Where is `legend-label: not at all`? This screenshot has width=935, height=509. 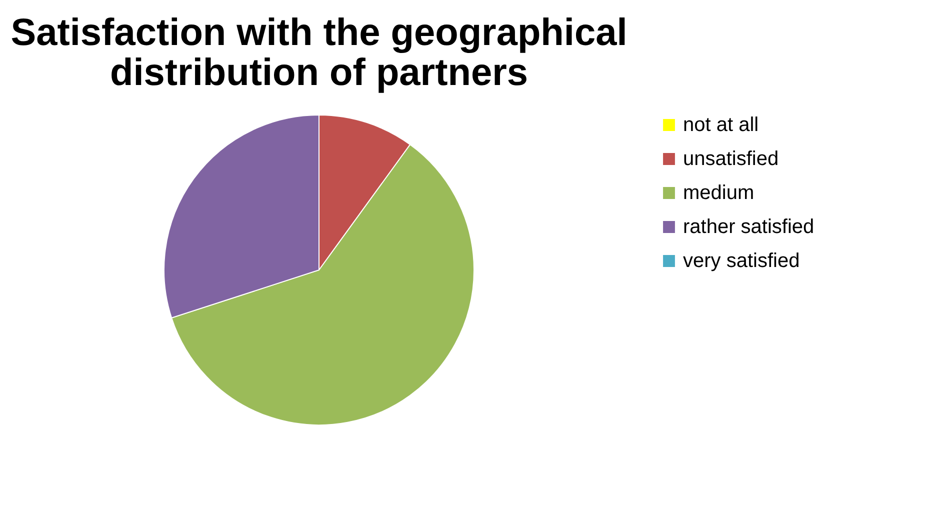 legend-label: not at all is located at coordinates (721, 125).